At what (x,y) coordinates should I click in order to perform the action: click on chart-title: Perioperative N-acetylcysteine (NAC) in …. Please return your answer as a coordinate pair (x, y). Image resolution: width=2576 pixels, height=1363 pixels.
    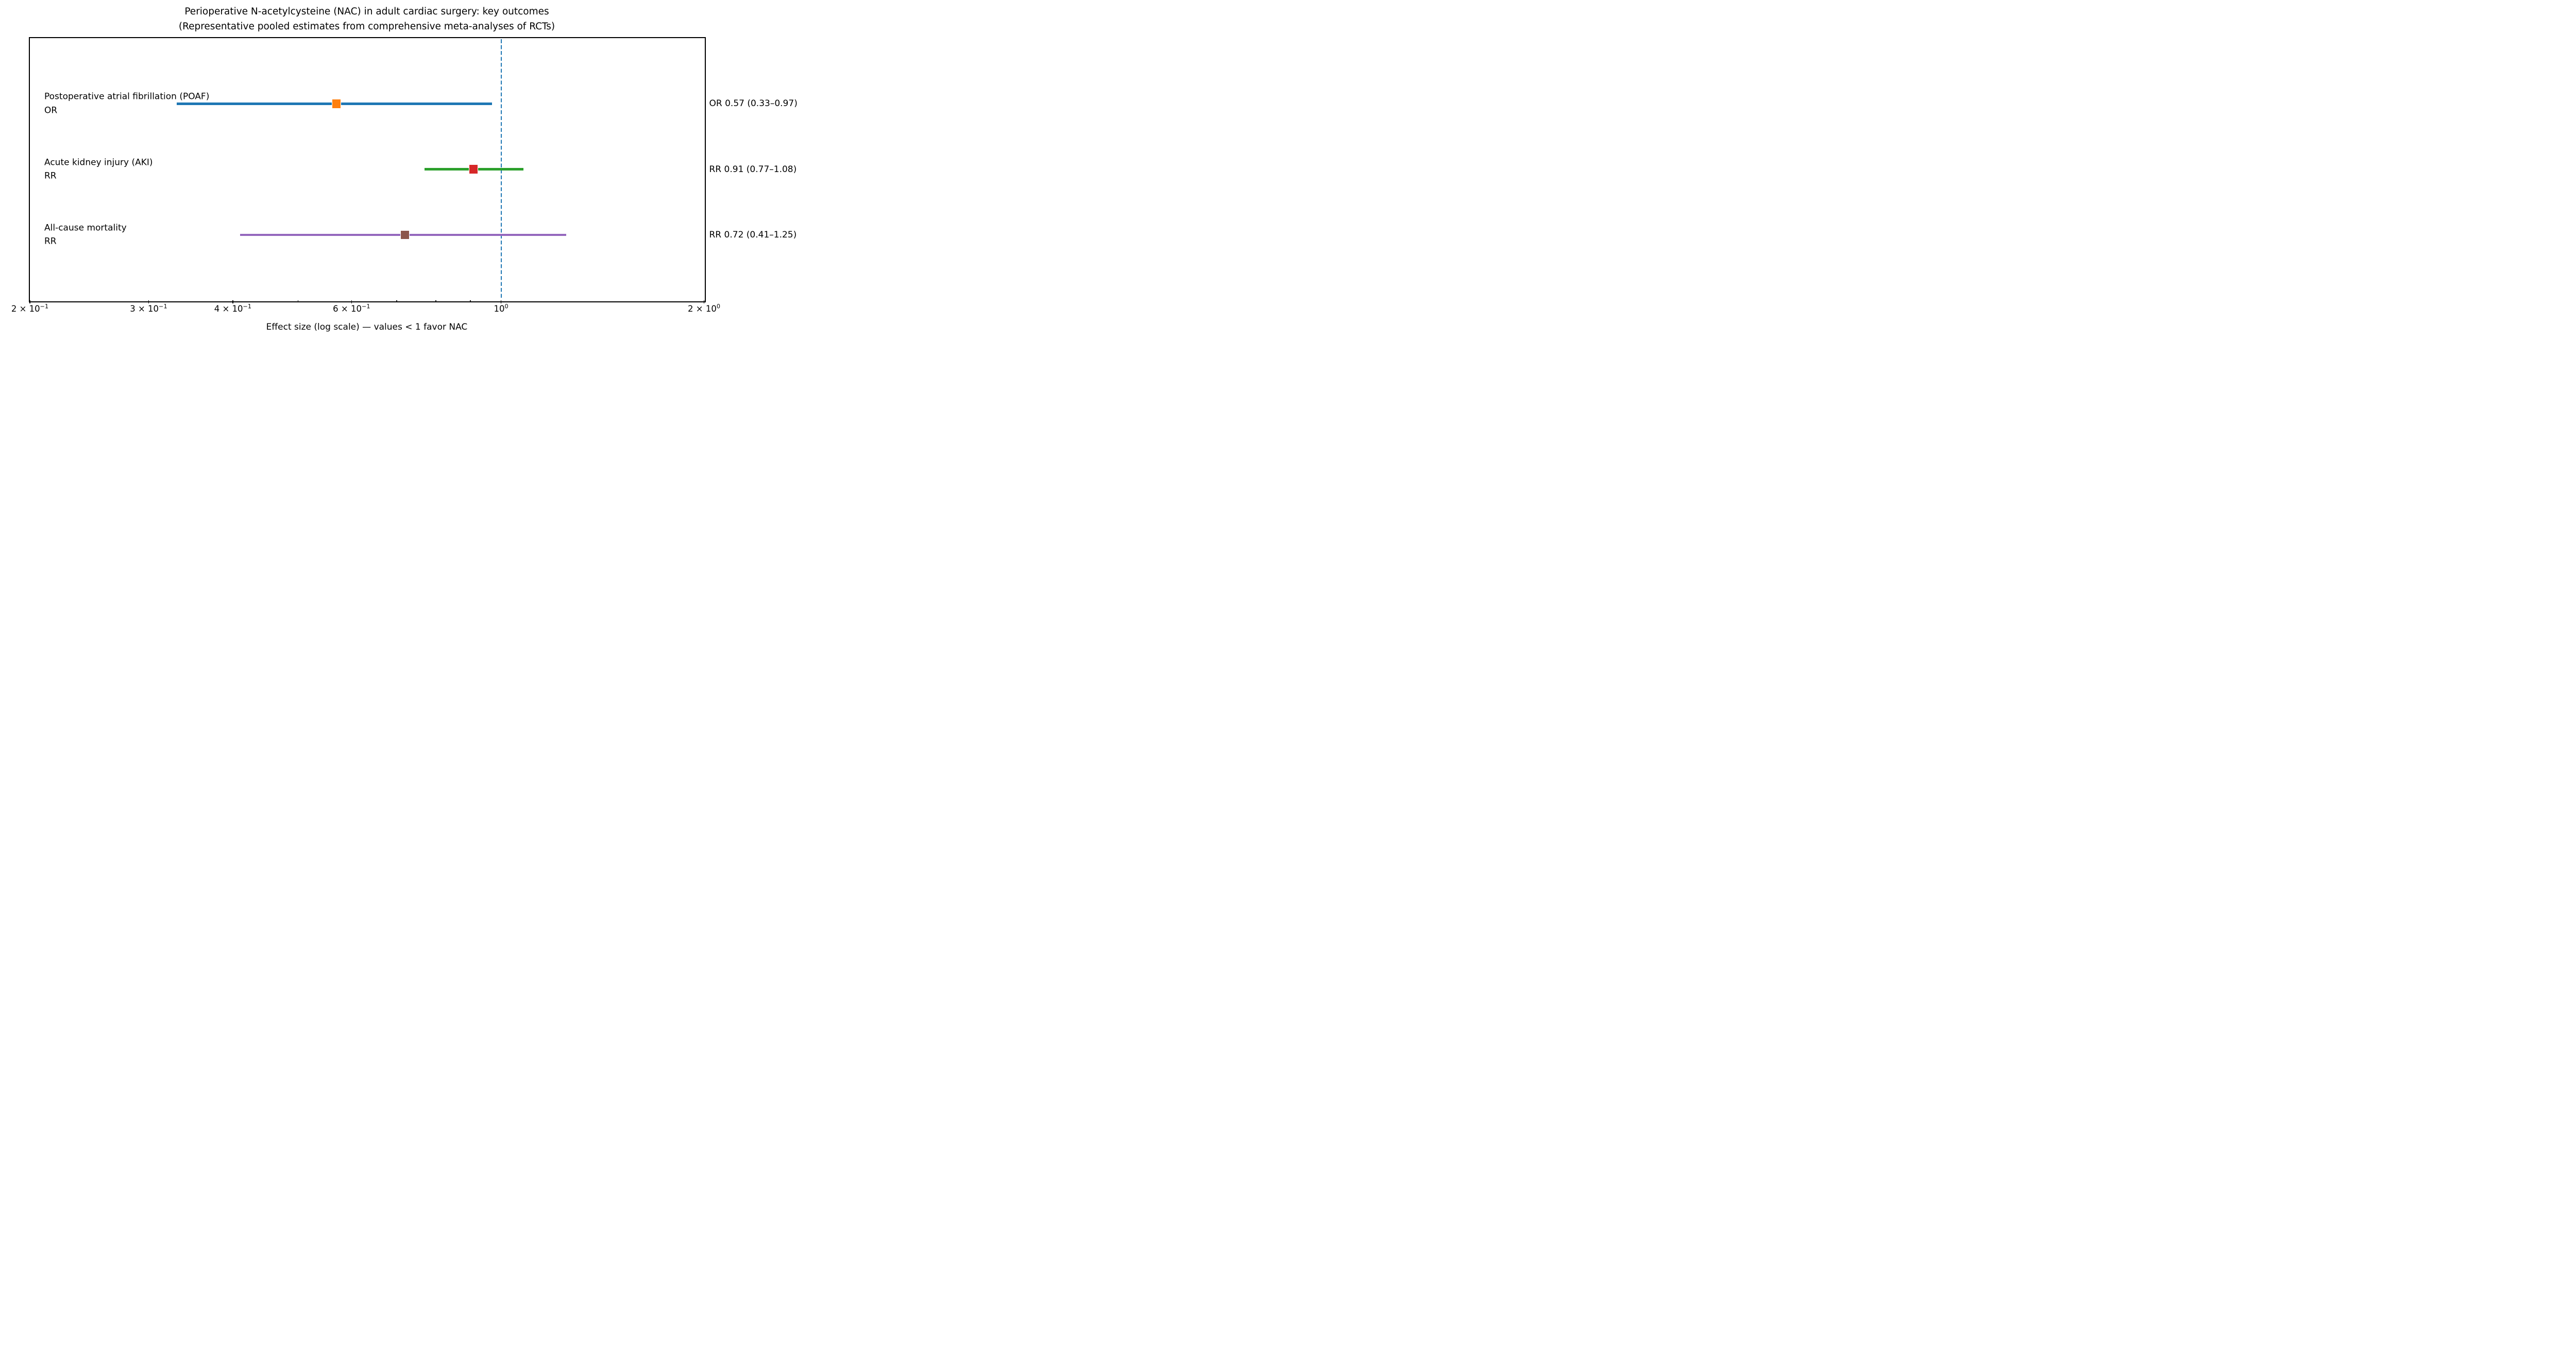
    Looking at the image, I should click on (367, 19).